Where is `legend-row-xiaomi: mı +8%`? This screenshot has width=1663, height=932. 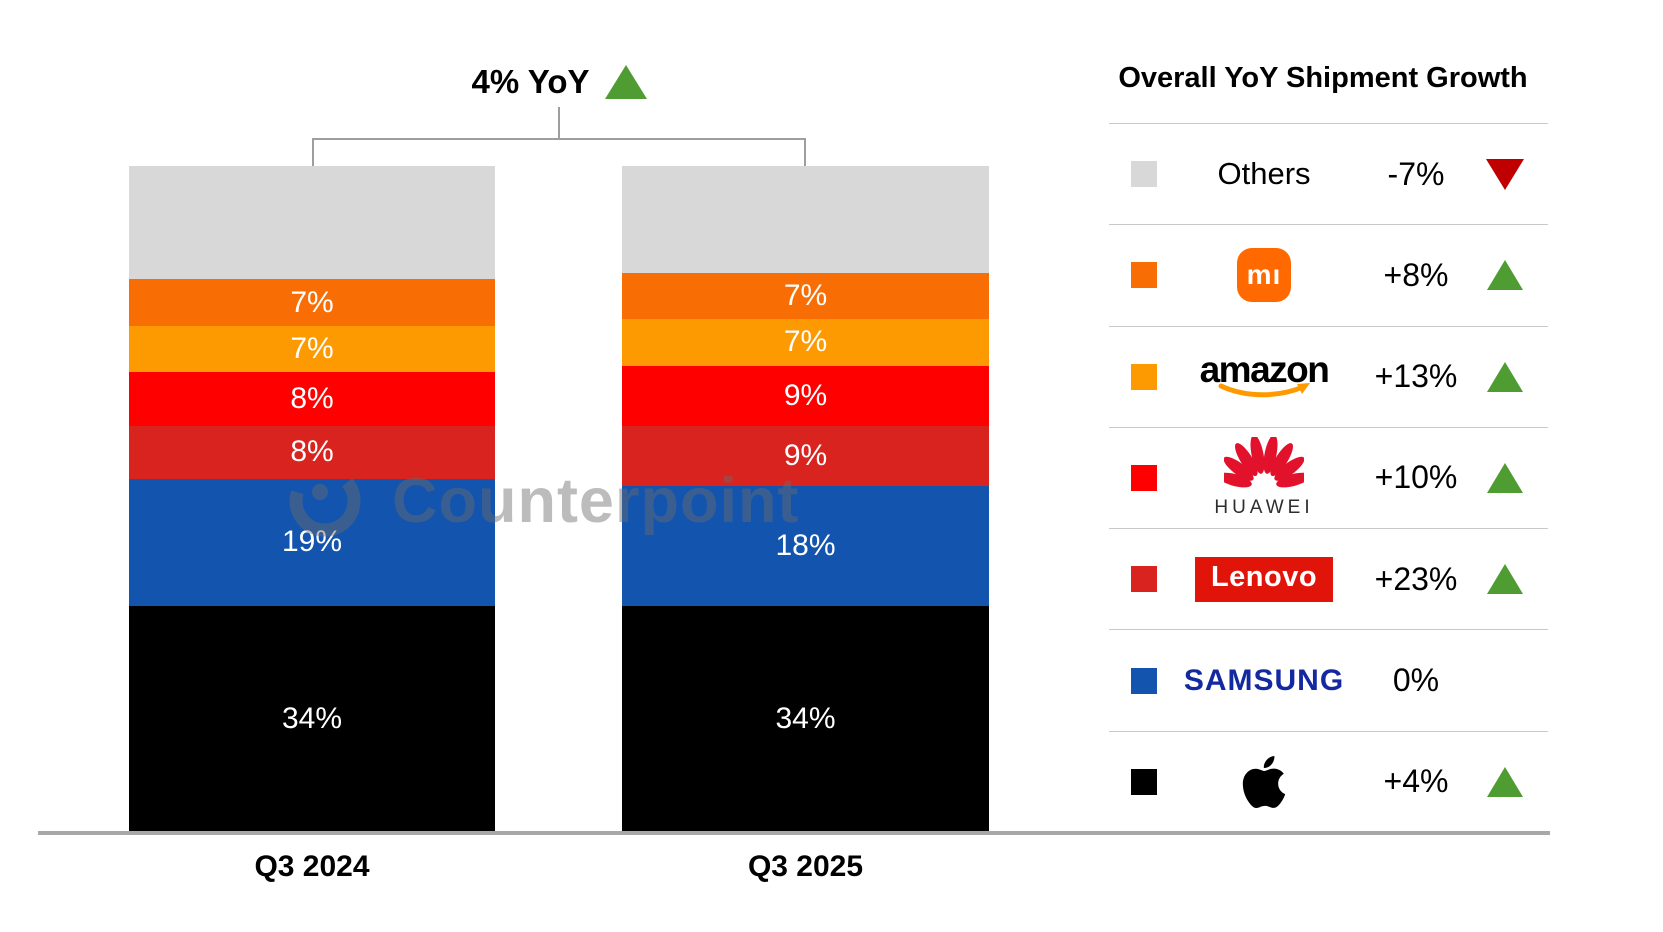
legend-row-xiaomi: mı +8% is located at coordinates (1328, 276).